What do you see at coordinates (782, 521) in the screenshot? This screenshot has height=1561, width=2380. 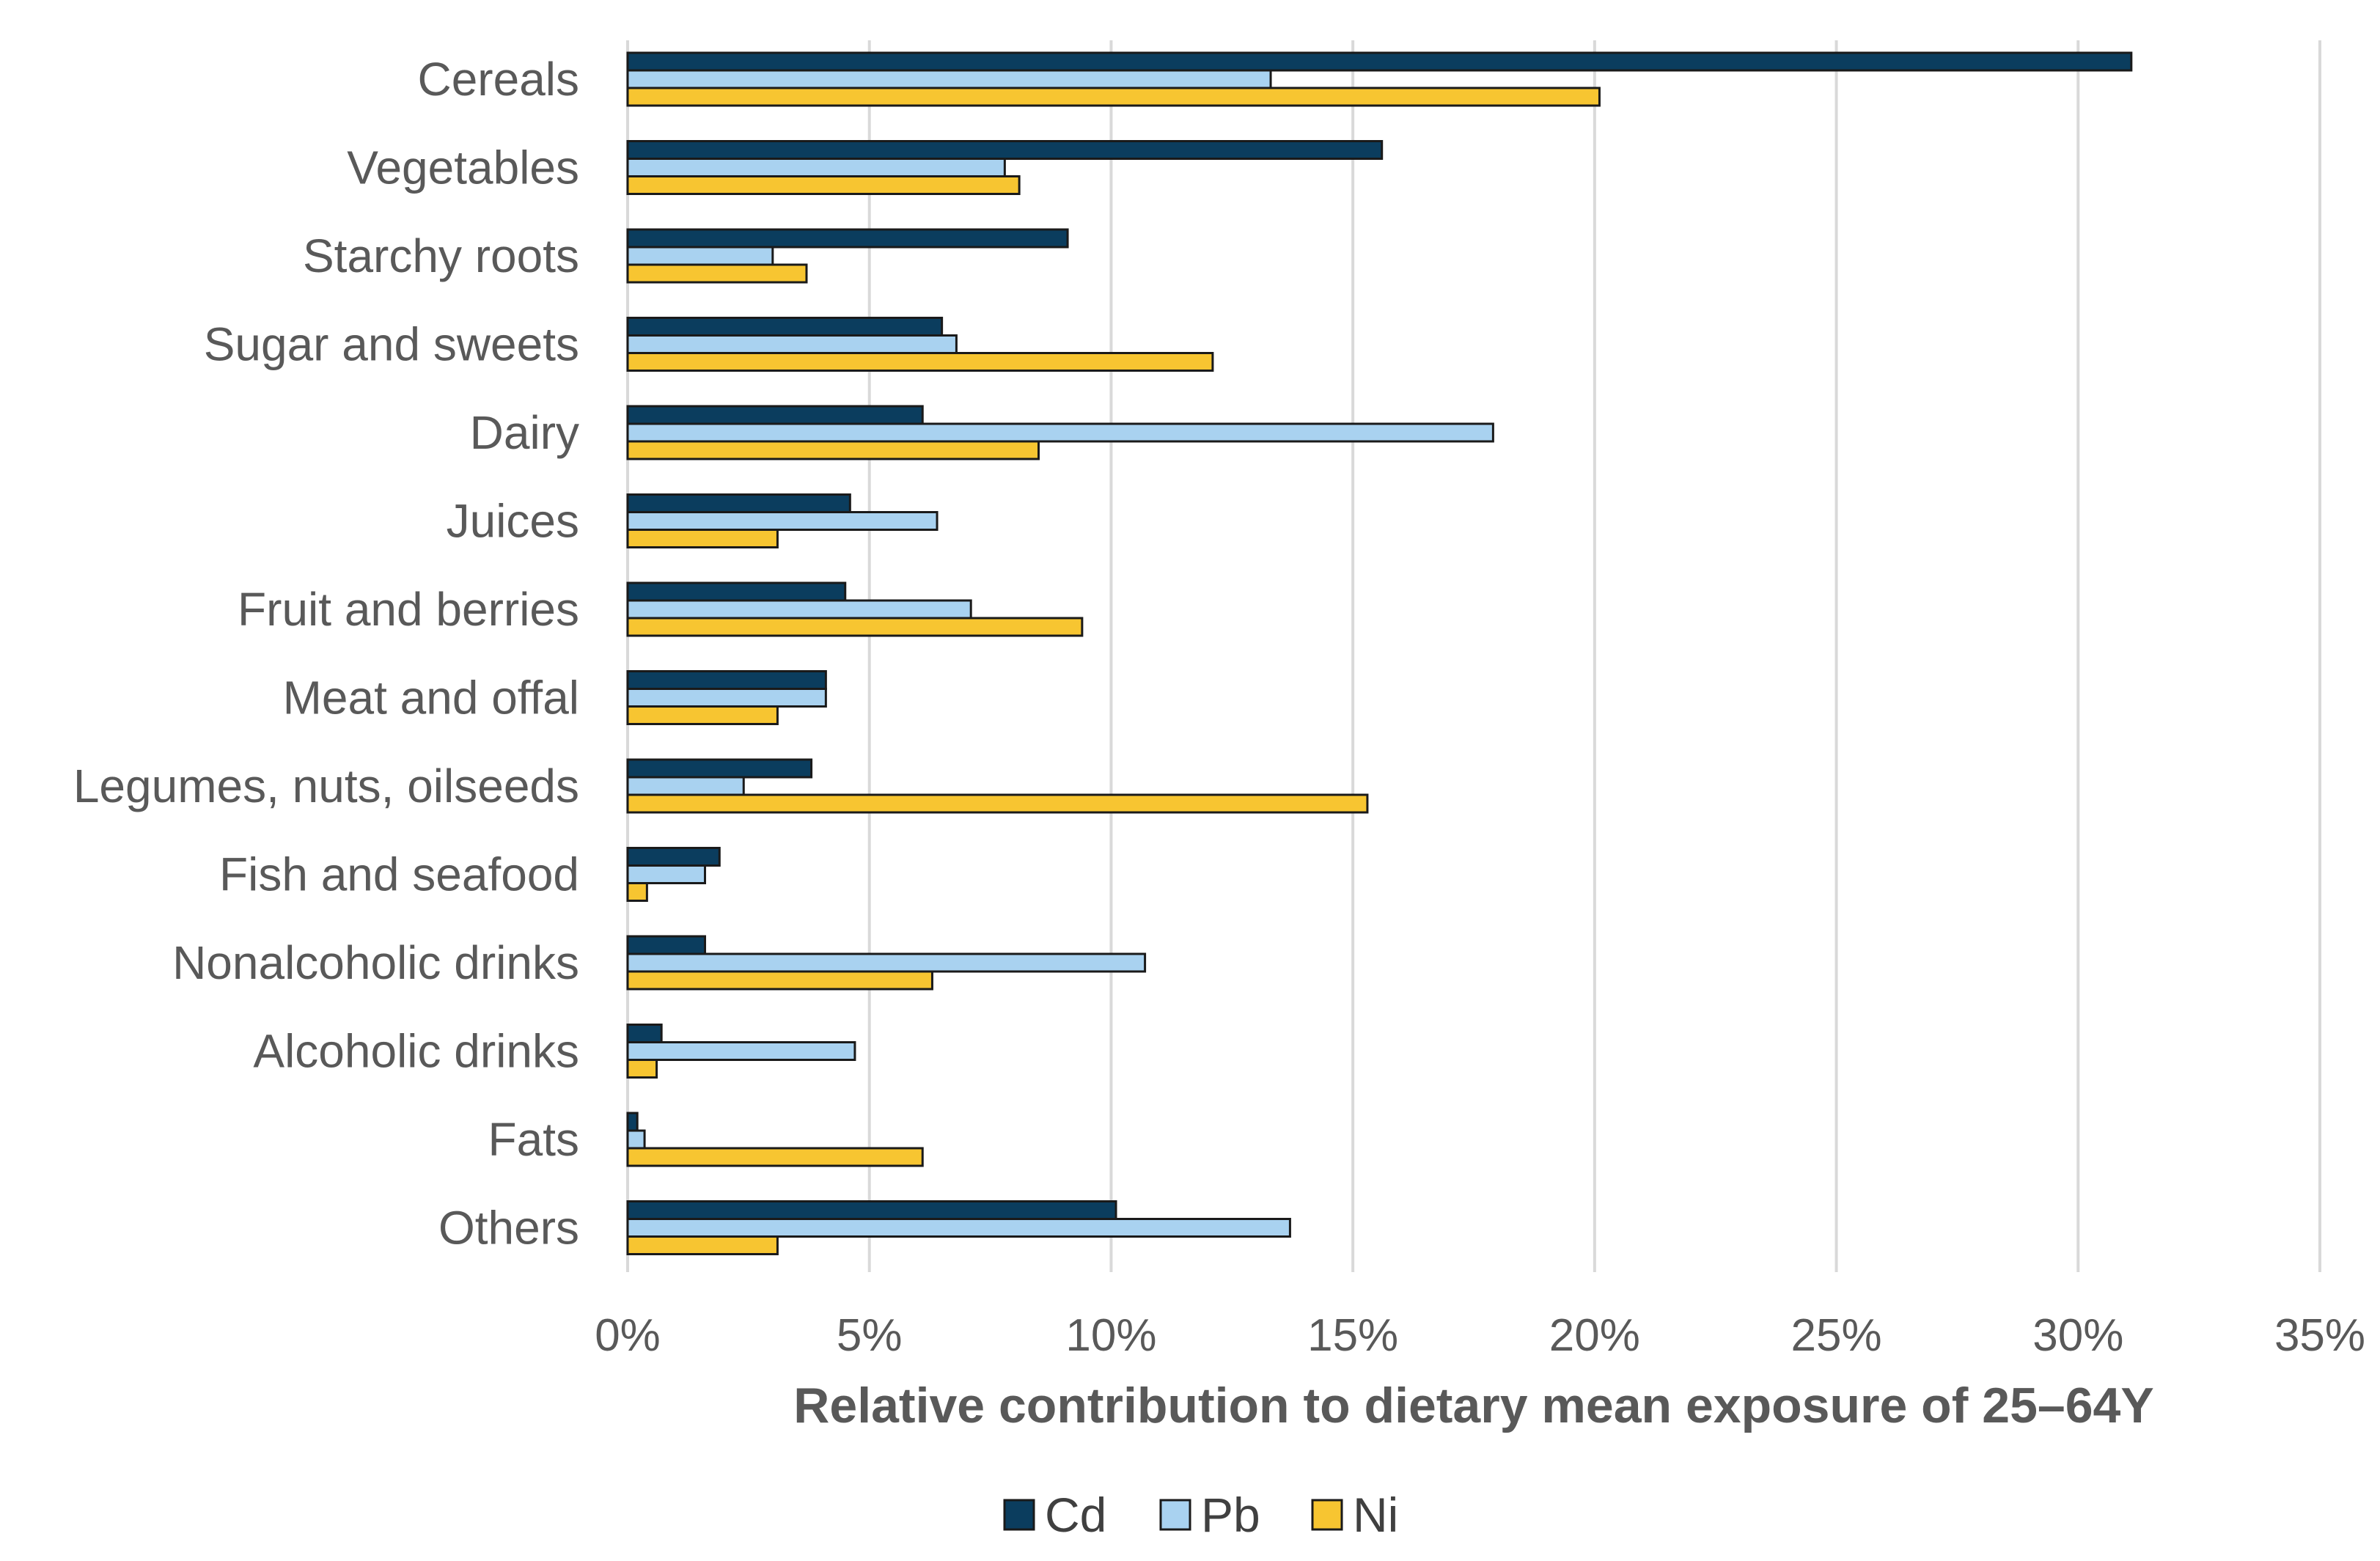 I see `bar-pb-juices` at bounding box center [782, 521].